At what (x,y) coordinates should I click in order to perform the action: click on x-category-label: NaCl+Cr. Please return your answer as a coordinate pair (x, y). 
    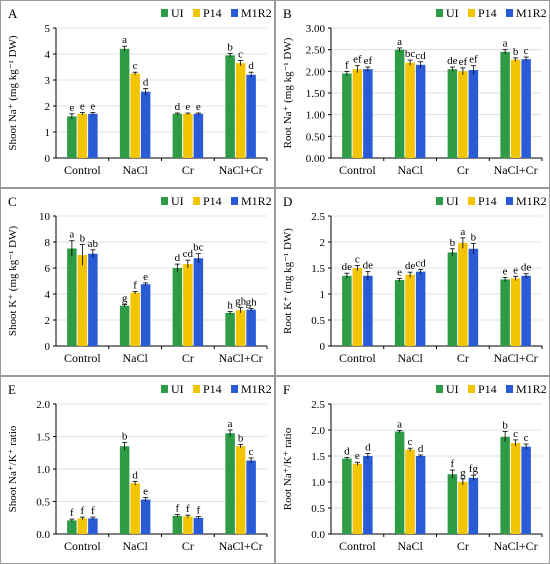
    Looking at the image, I should click on (241, 170).